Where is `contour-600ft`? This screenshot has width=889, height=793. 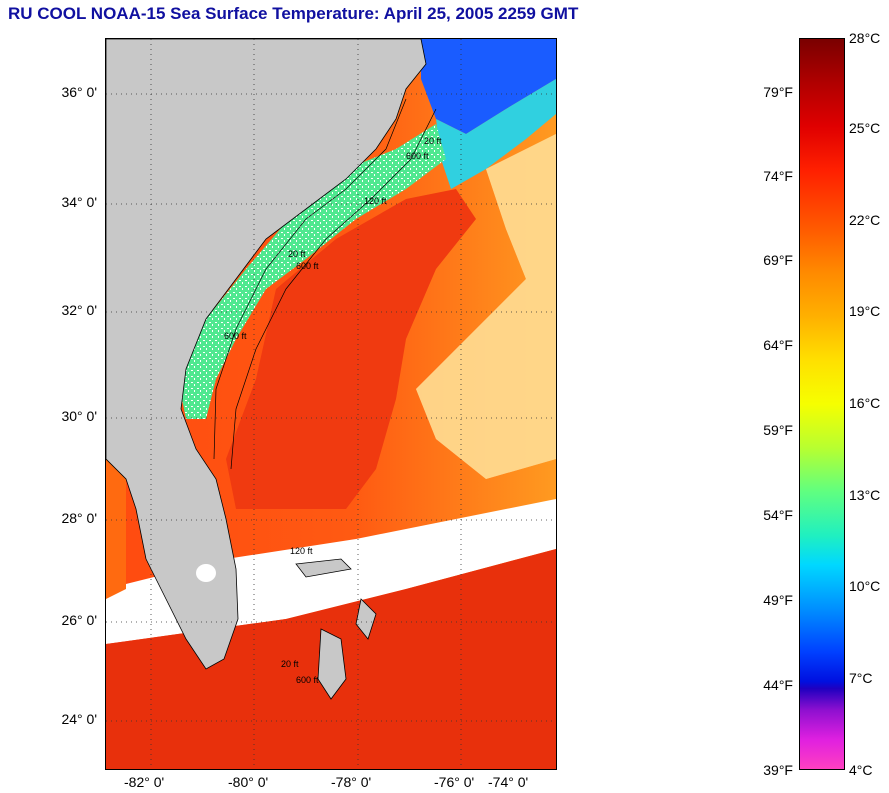 contour-600ft is located at coordinates (333, 289).